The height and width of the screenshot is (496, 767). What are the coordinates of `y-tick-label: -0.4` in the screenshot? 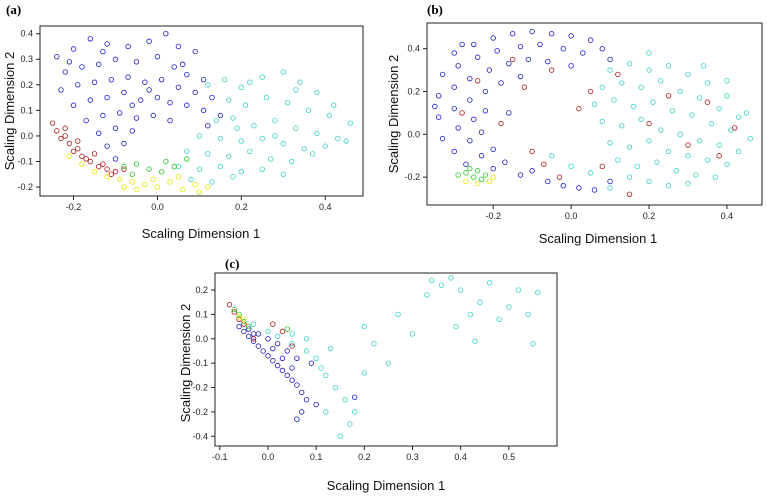 It's located at (200, 436).